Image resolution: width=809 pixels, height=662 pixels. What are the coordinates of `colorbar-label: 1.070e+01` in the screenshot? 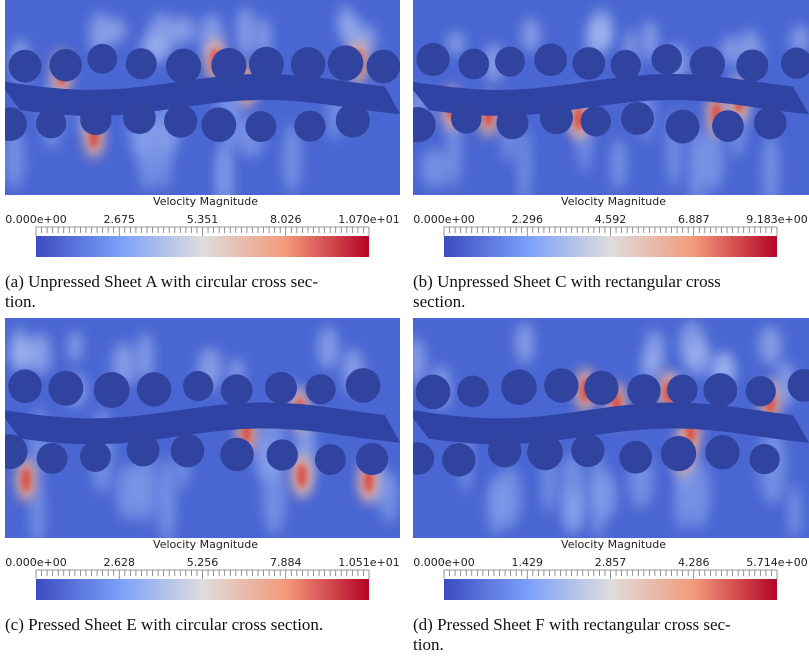 It's located at (368, 219).